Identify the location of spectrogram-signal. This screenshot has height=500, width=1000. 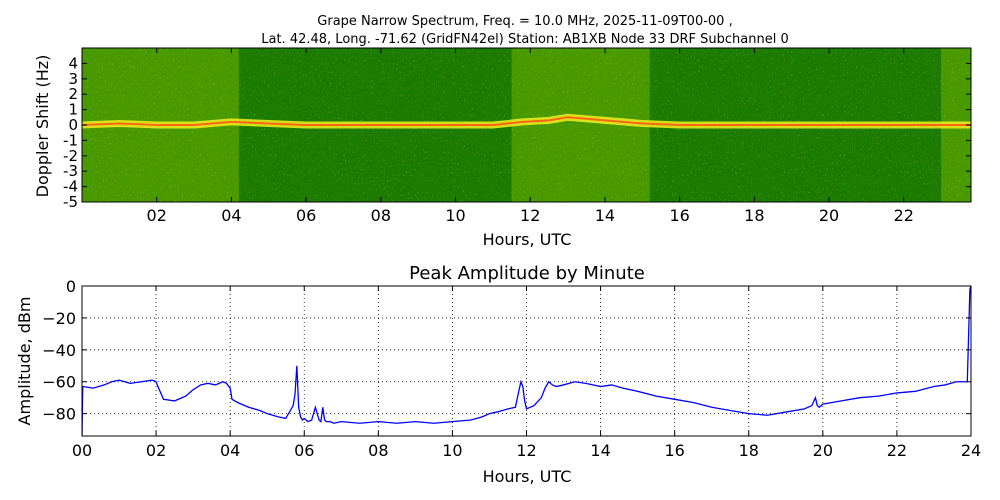
(526, 121).